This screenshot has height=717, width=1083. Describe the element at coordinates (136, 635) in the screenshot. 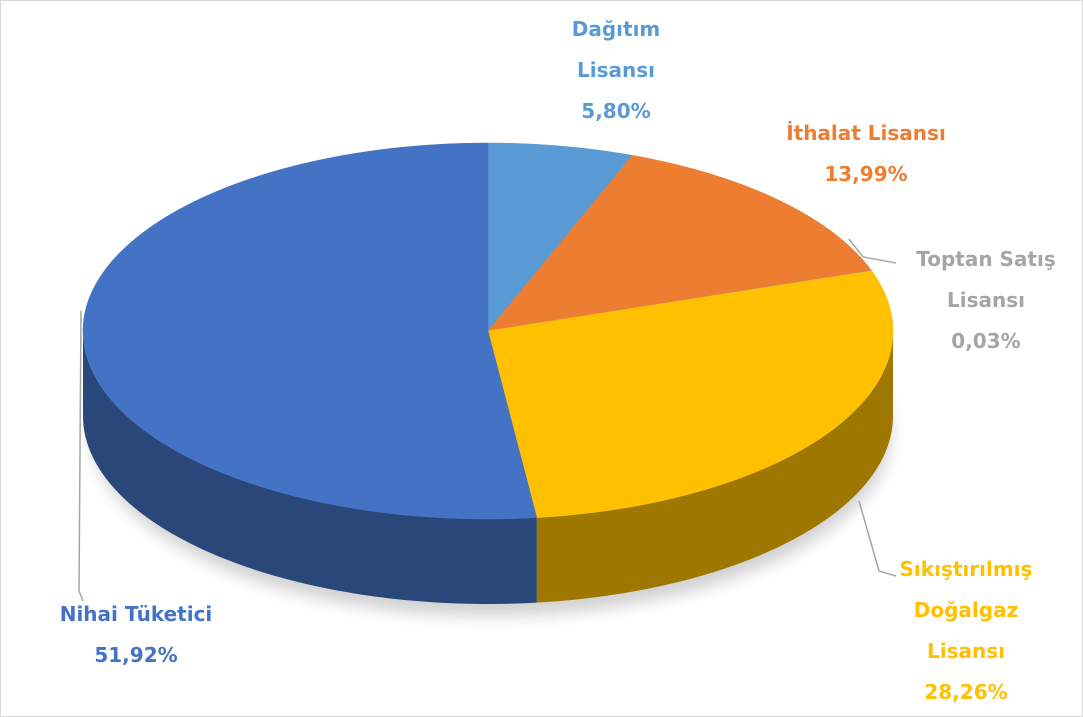

I see `data-label: Nihai Tüketici 51,92%` at that location.